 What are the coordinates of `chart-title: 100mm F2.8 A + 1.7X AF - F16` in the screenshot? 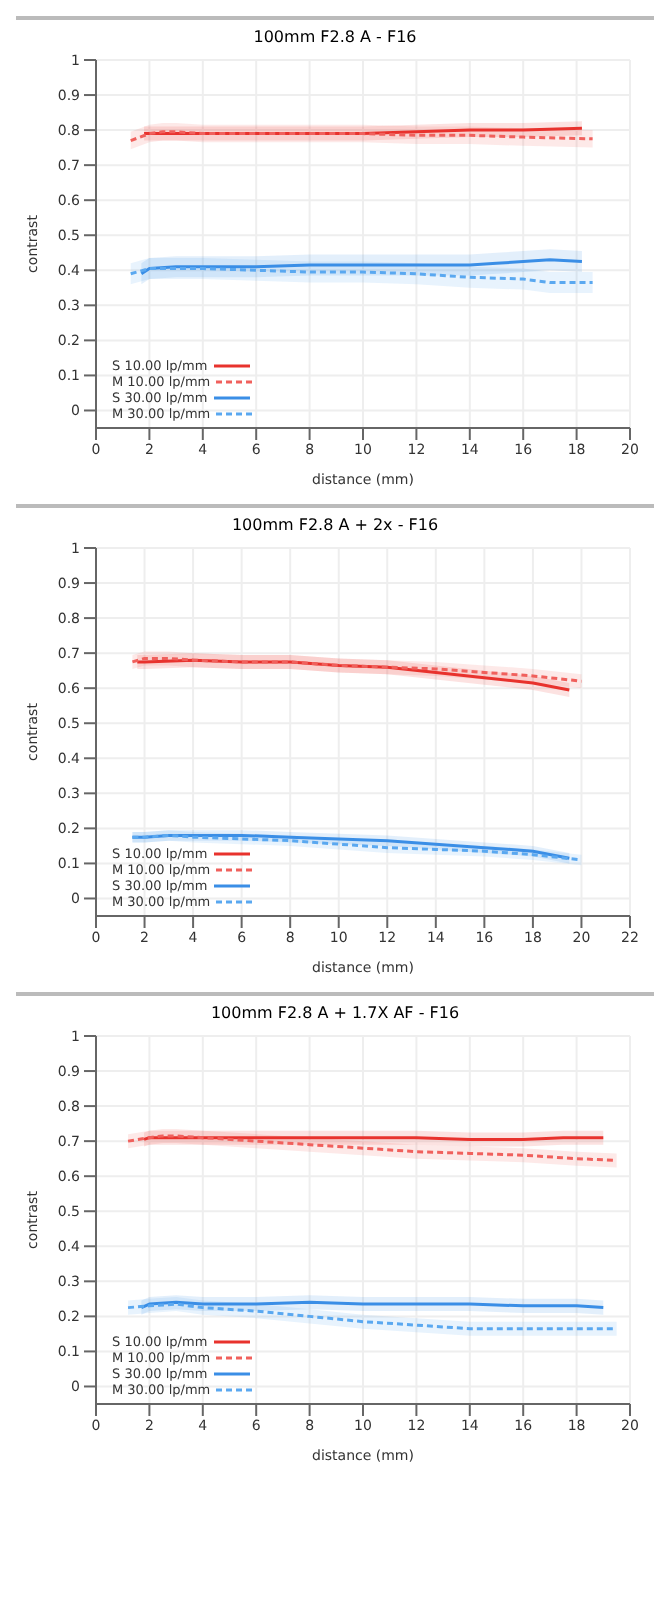 It's located at (335, 1013).